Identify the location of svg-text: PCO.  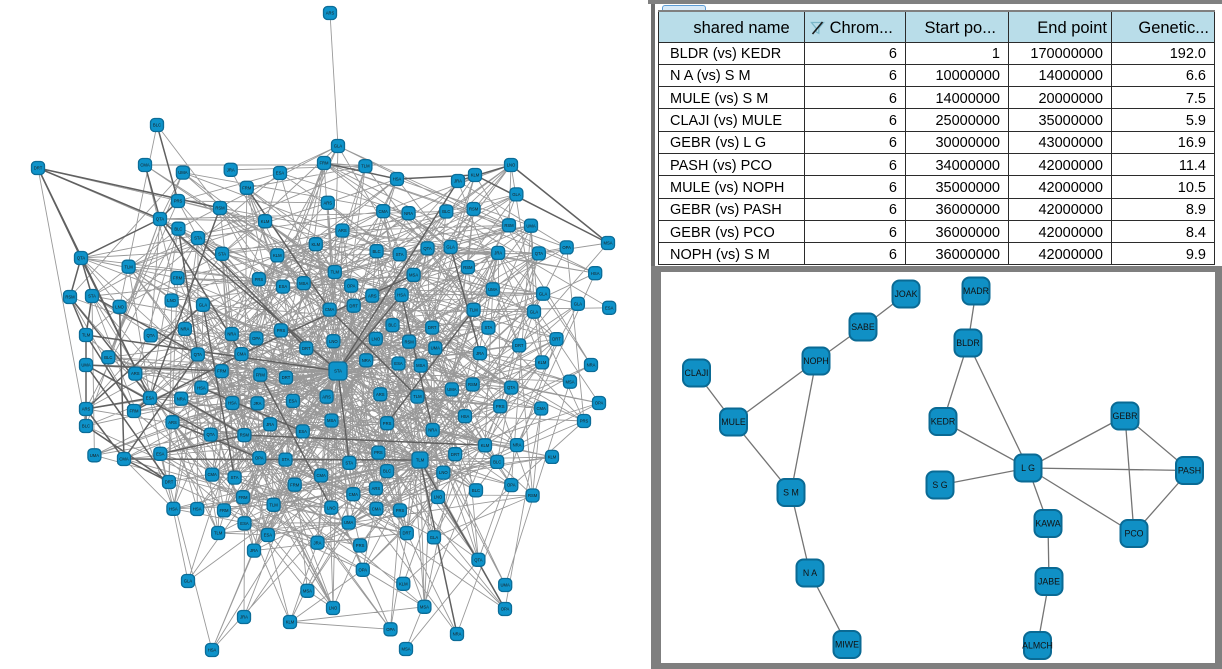
(1133, 534).